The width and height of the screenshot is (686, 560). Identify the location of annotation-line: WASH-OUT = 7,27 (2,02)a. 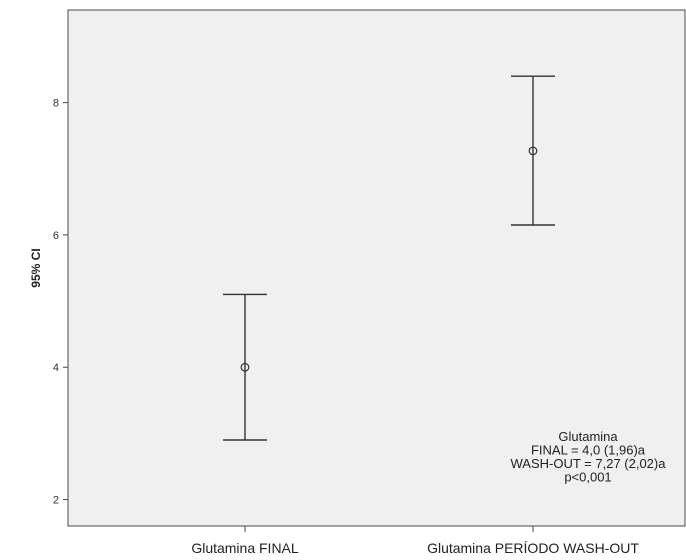
(589, 463).